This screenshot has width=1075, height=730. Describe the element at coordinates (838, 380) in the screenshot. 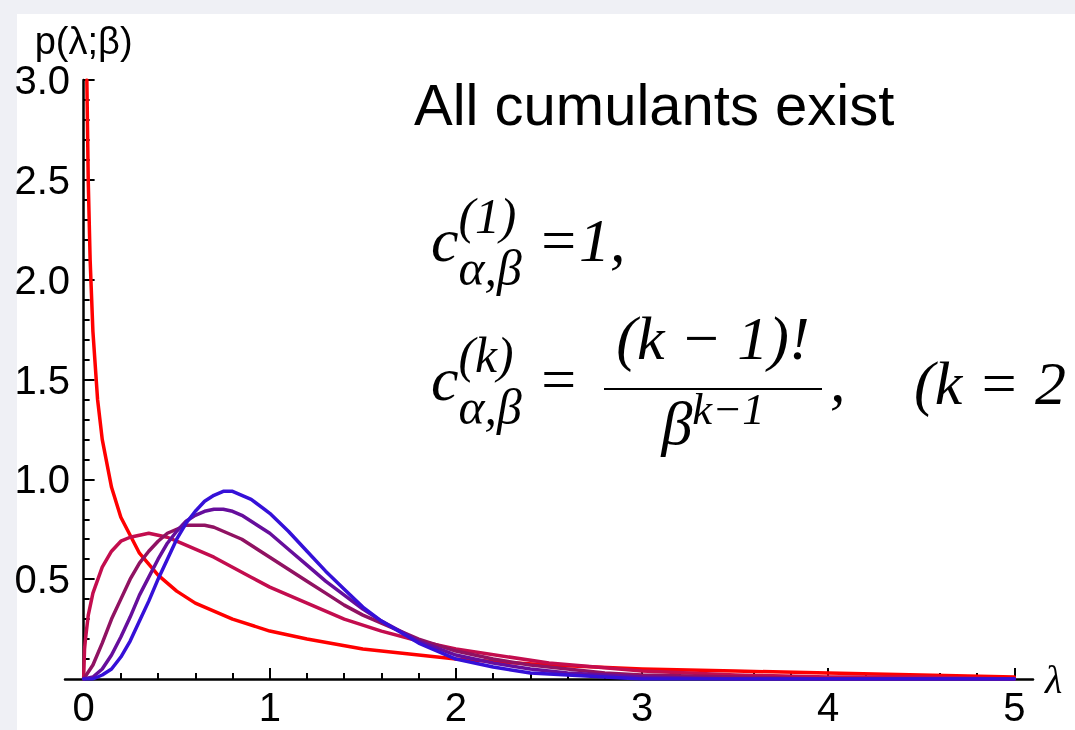

I see `annotation: ,` at that location.